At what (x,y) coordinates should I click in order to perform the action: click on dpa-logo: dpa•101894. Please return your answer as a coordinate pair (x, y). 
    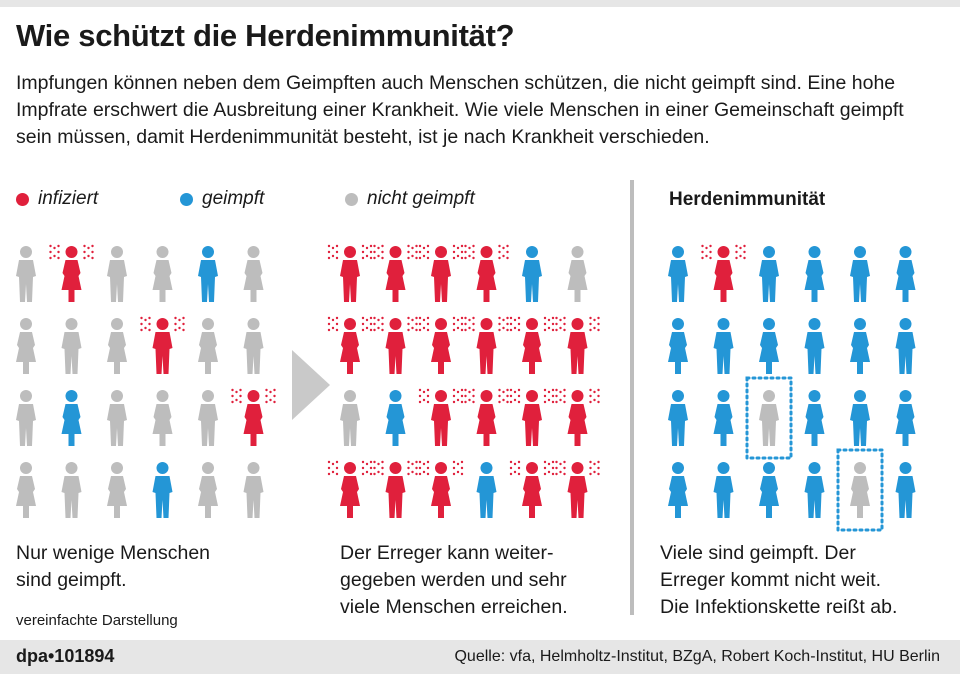
    Looking at the image, I should click on (65, 656).